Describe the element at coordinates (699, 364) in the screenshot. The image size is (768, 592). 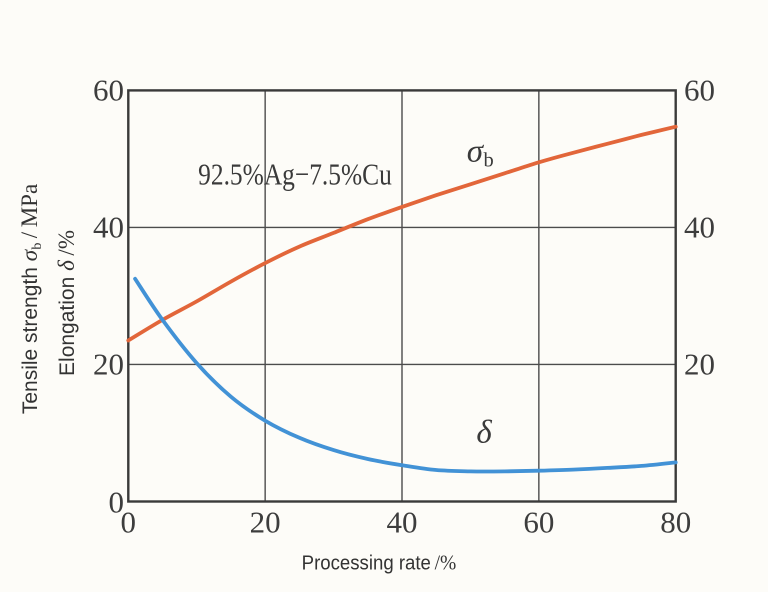
I see `y-tick-right-20: 20` at that location.